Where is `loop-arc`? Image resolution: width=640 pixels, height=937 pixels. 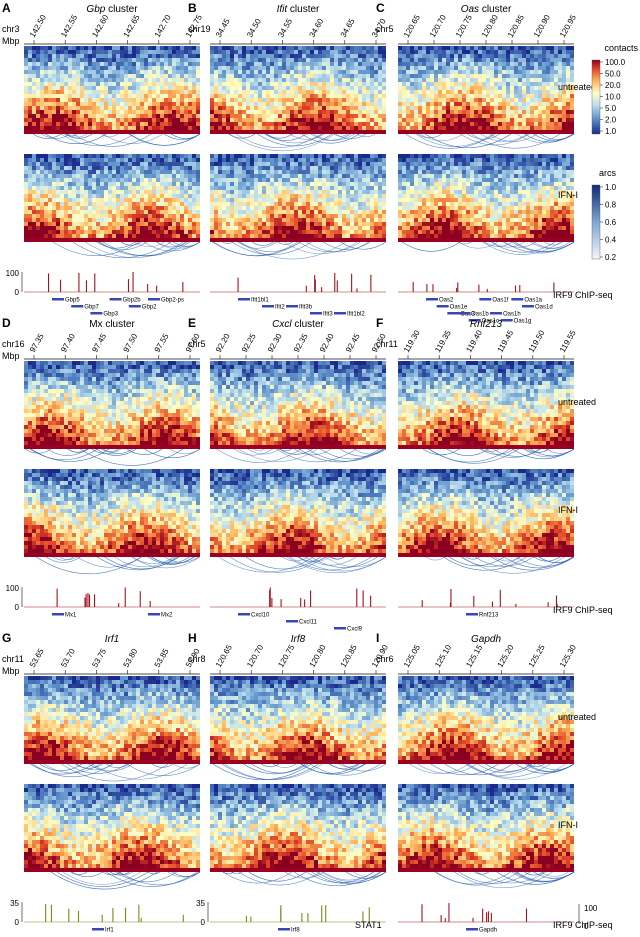
loop-arc is located at coordinates (76, 138).